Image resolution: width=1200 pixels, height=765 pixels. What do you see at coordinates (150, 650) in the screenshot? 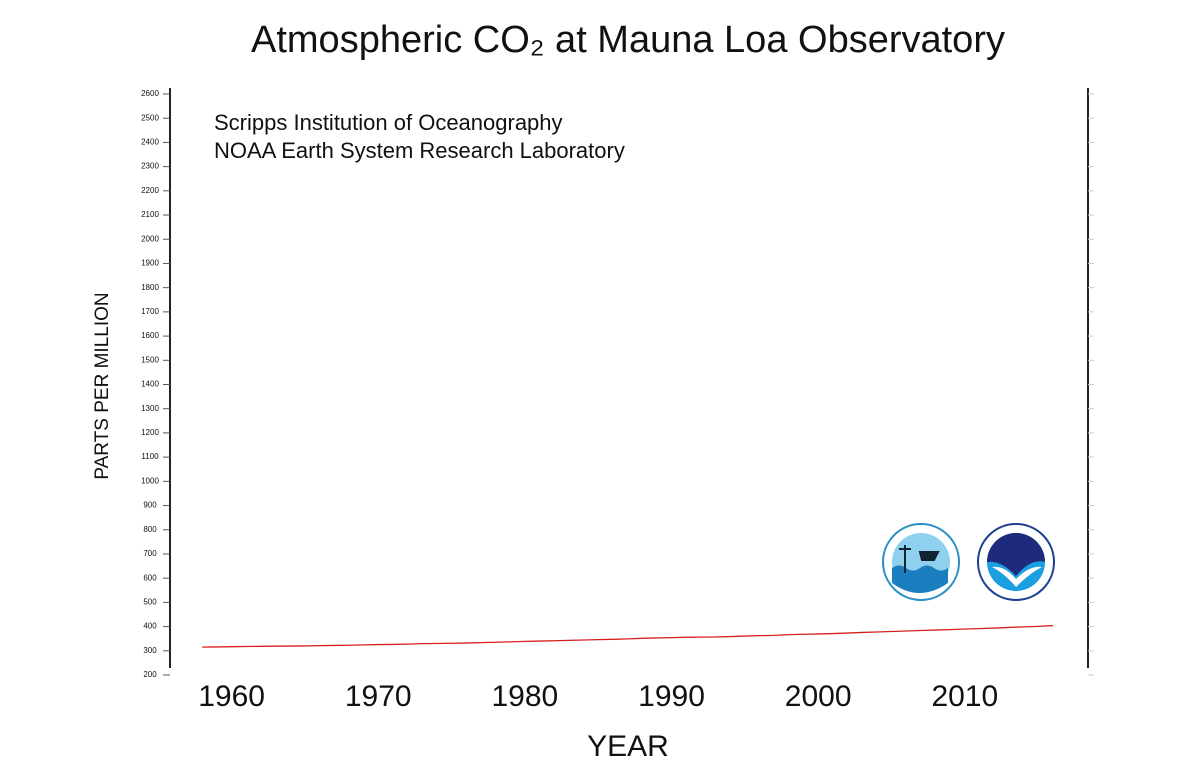
I see `y-tick-label: 300` at bounding box center [150, 650].